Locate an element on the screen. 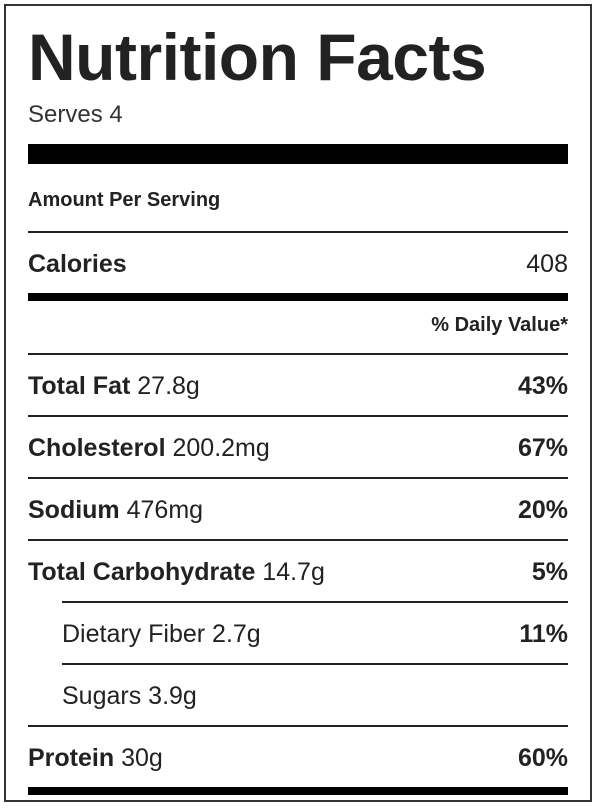 This screenshot has width=600, height=810. nutrient-label: Protein is located at coordinates (71, 757).